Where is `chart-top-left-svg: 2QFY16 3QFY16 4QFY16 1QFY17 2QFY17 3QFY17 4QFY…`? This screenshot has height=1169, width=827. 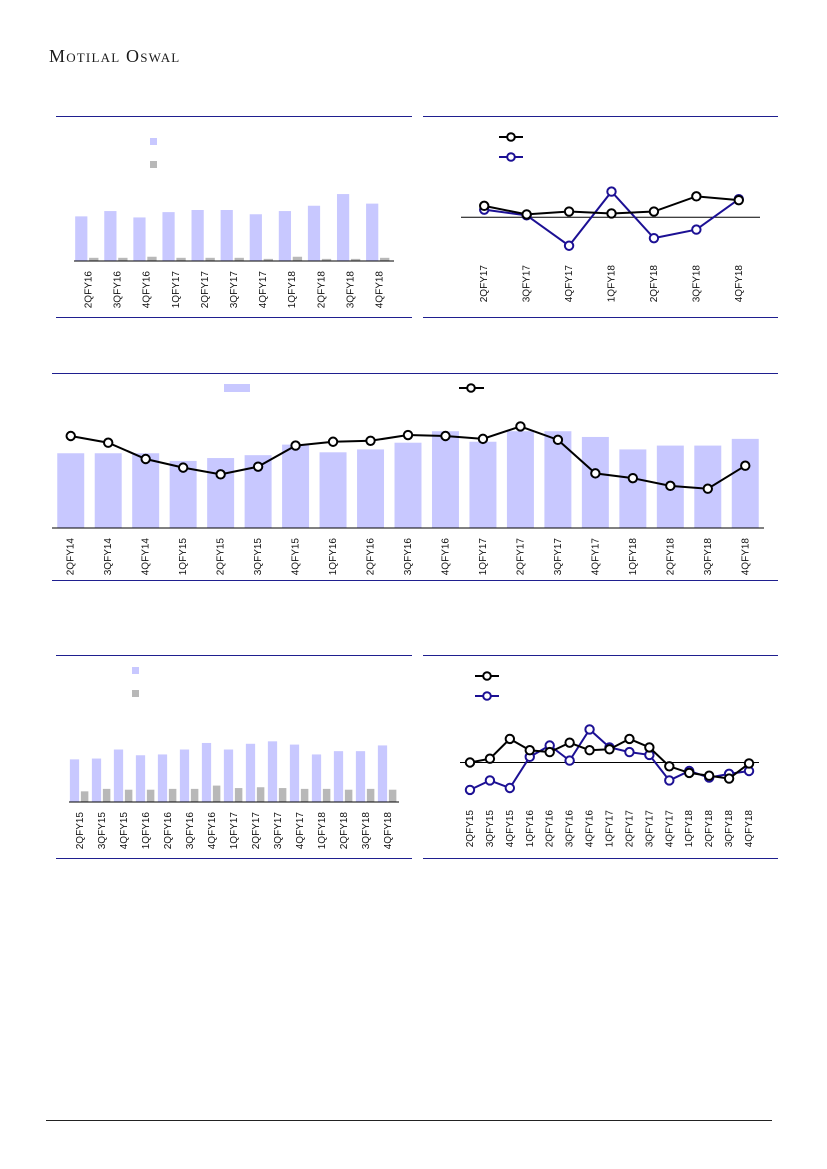 chart-top-left-svg: 2QFY16 3QFY16 4QFY16 1QFY17 2QFY17 3QFY17 4QFY… is located at coordinates (234, 217).